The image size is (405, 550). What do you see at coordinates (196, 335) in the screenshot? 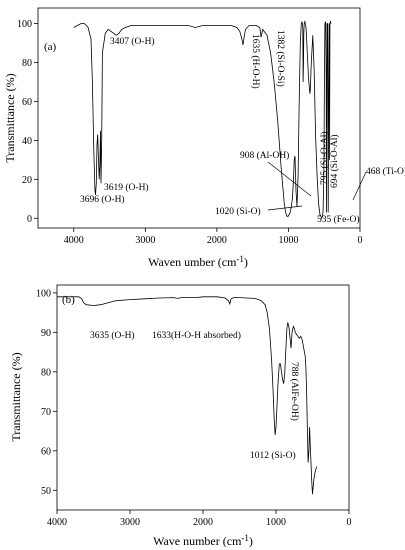
I see `annotation-1633: 1633(H-O-H absorbed)` at bounding box center [196, 335].